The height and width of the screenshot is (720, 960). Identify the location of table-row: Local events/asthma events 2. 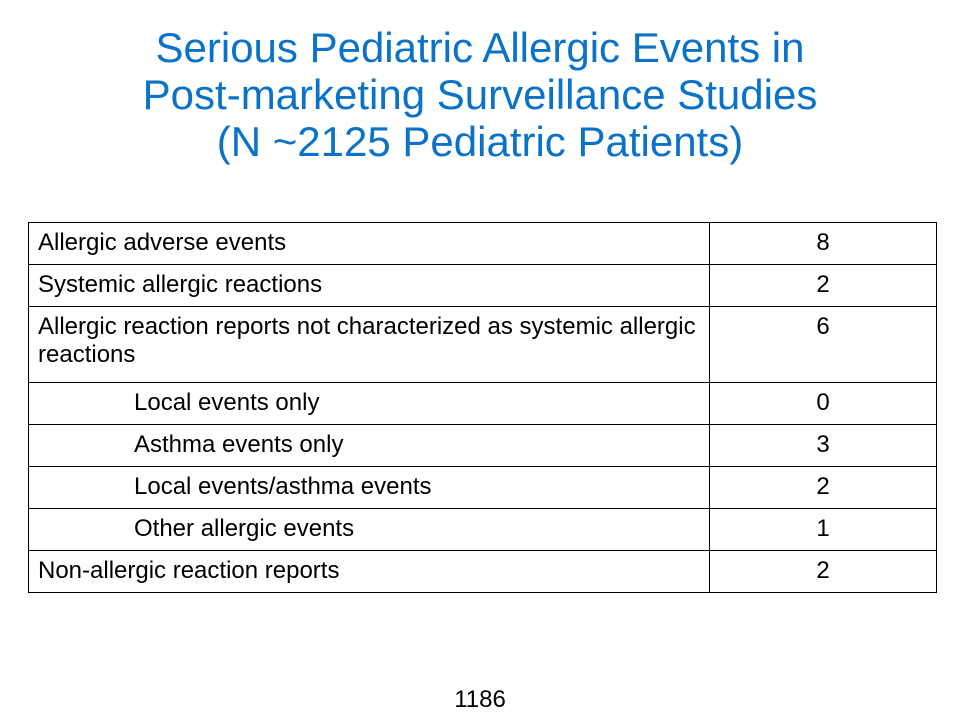
(482, 487).